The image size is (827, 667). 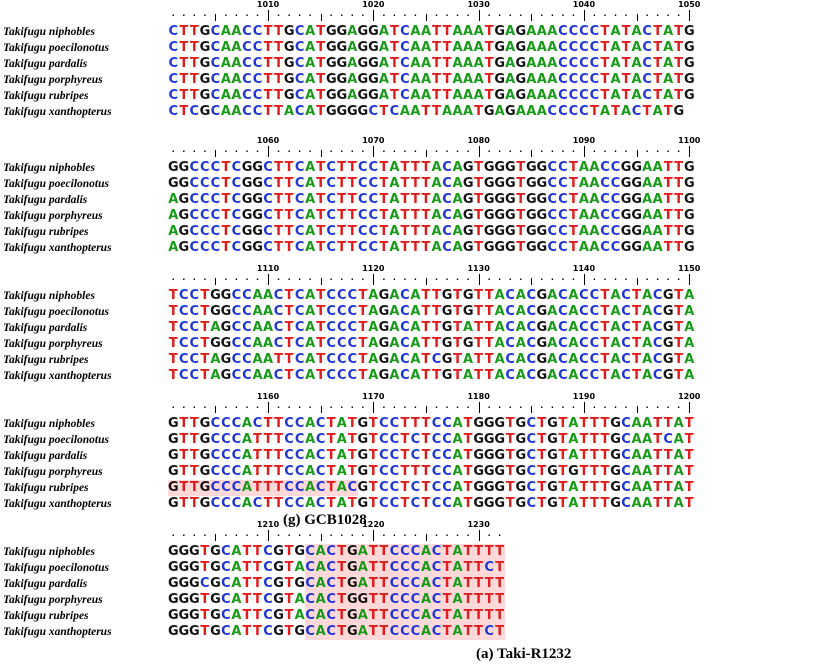 I want to click on ruler-minor-tick, so click(x=321, y=537).